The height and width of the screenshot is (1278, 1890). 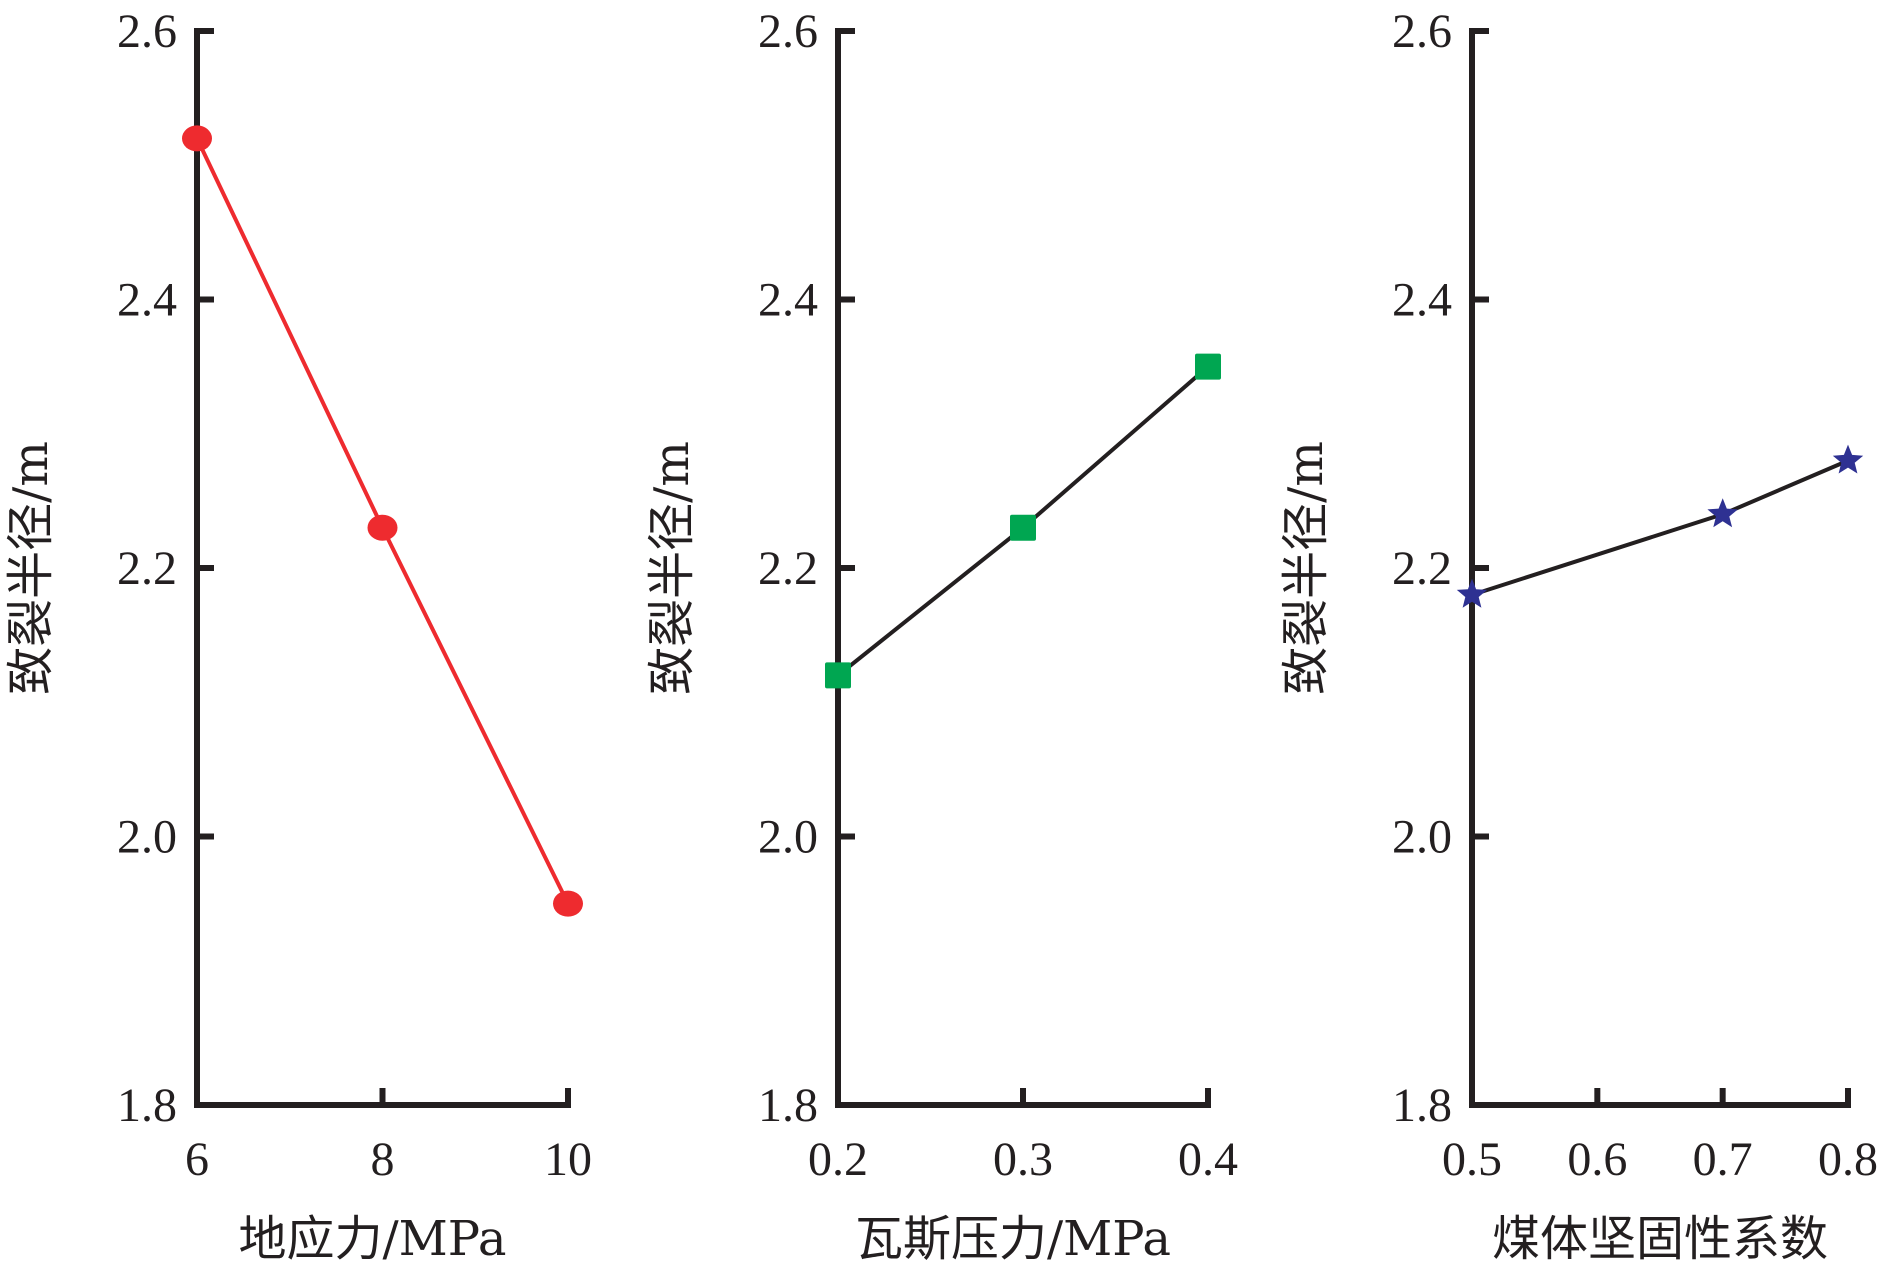 What do you see at coordinates (568, 1159) in the screenshot?
I see `x-tick-label: 10` at bounding box center [568, 1159].